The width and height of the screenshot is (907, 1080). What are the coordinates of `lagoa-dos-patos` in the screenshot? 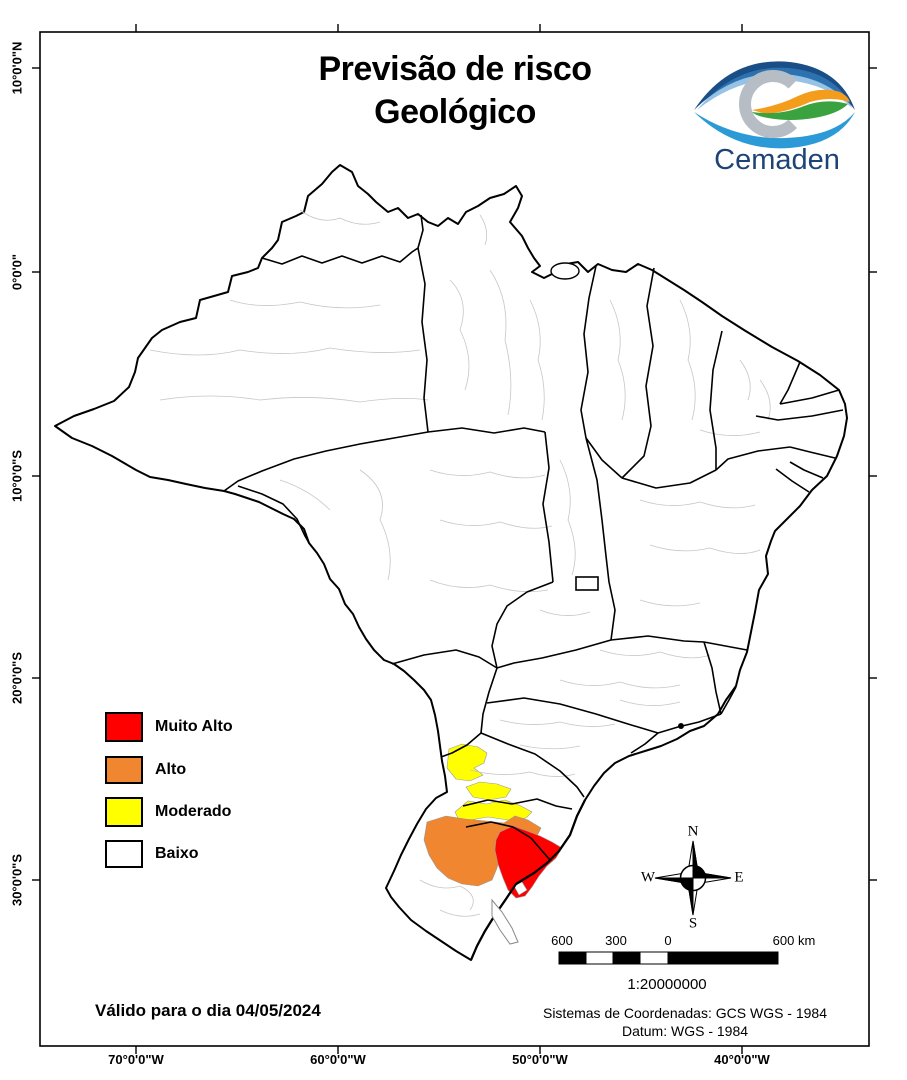 It's located at (505, 921).